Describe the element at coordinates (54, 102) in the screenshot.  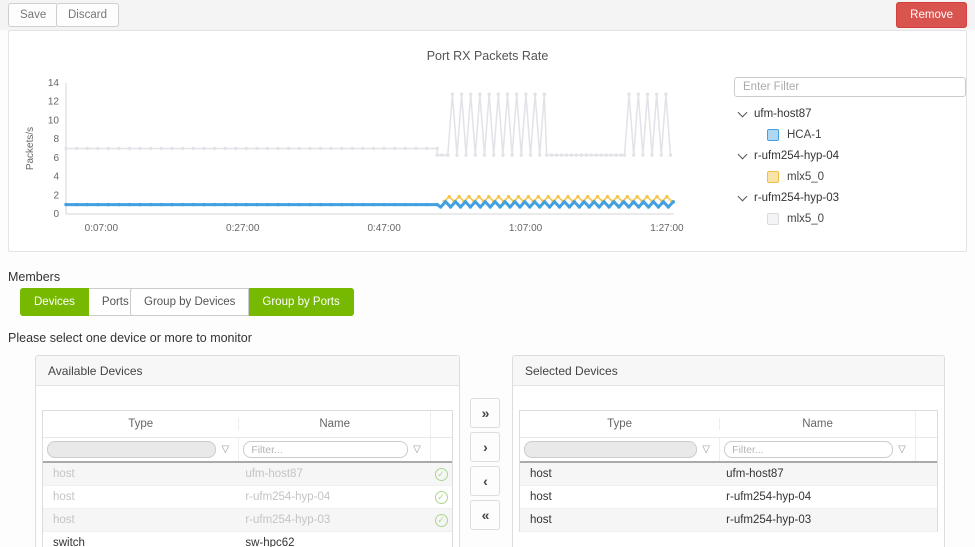
I see `svg-text: 12` at that location.